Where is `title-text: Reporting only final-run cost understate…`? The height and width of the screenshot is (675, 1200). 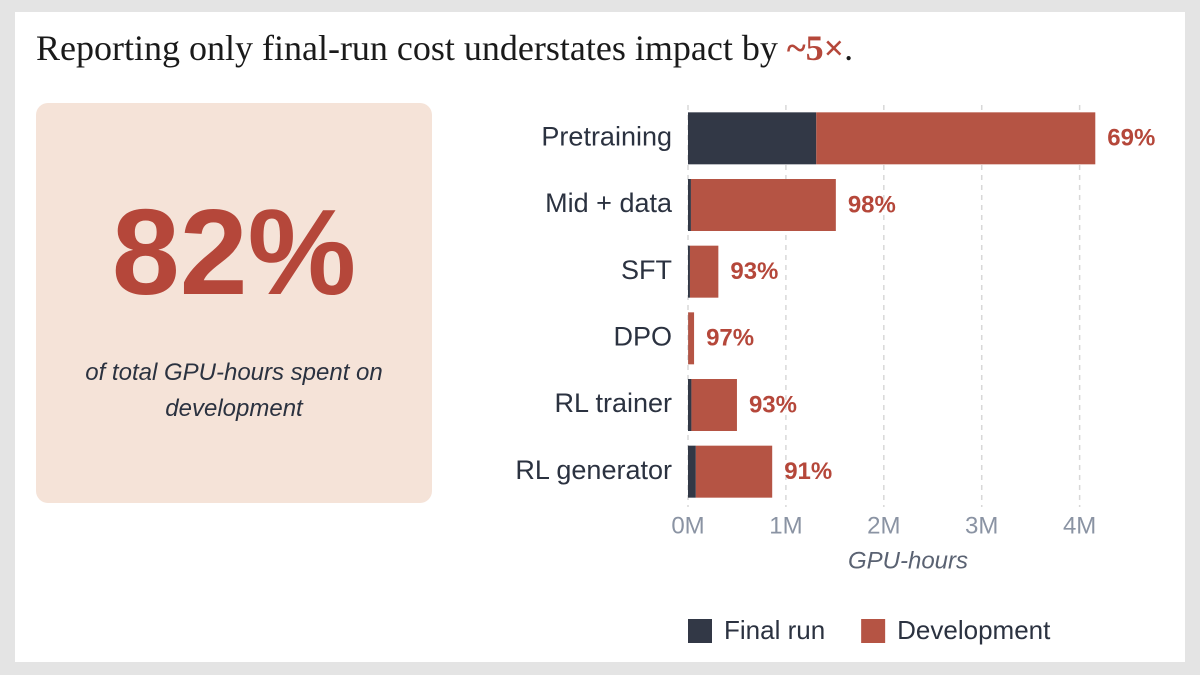 title-text: Reporting only final-run cost understate… is located at coordinates (411, 48).